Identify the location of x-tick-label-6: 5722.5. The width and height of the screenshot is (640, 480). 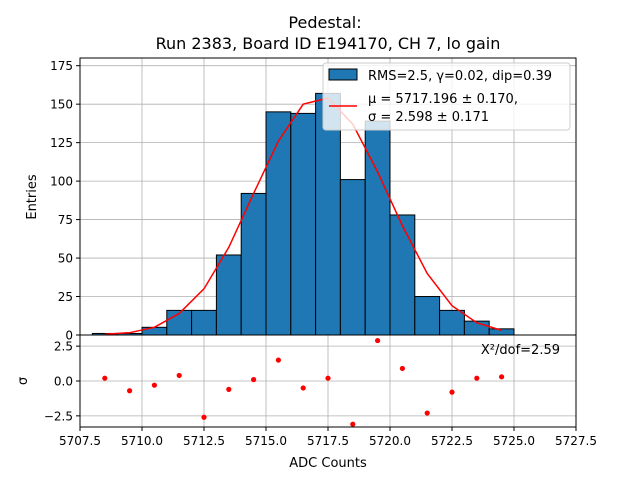
(452, 441).